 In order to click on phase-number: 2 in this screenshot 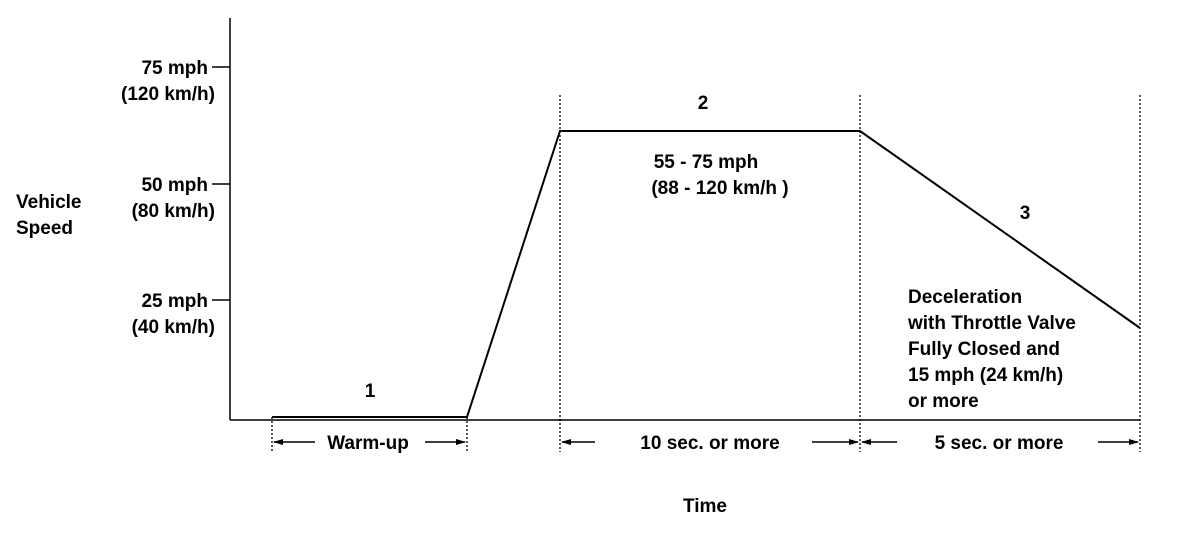, I will do `click(703, 103)`.